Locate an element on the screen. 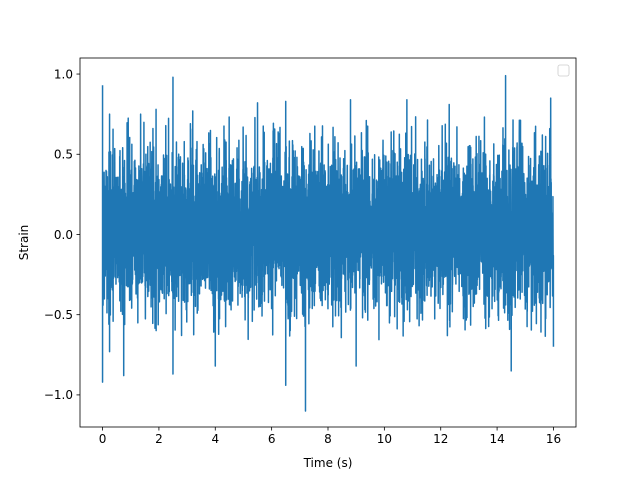 Image resolution: width=640 pixels, height=484 pixels. x-tick-label: 4 is located at coordinates (215, 439).